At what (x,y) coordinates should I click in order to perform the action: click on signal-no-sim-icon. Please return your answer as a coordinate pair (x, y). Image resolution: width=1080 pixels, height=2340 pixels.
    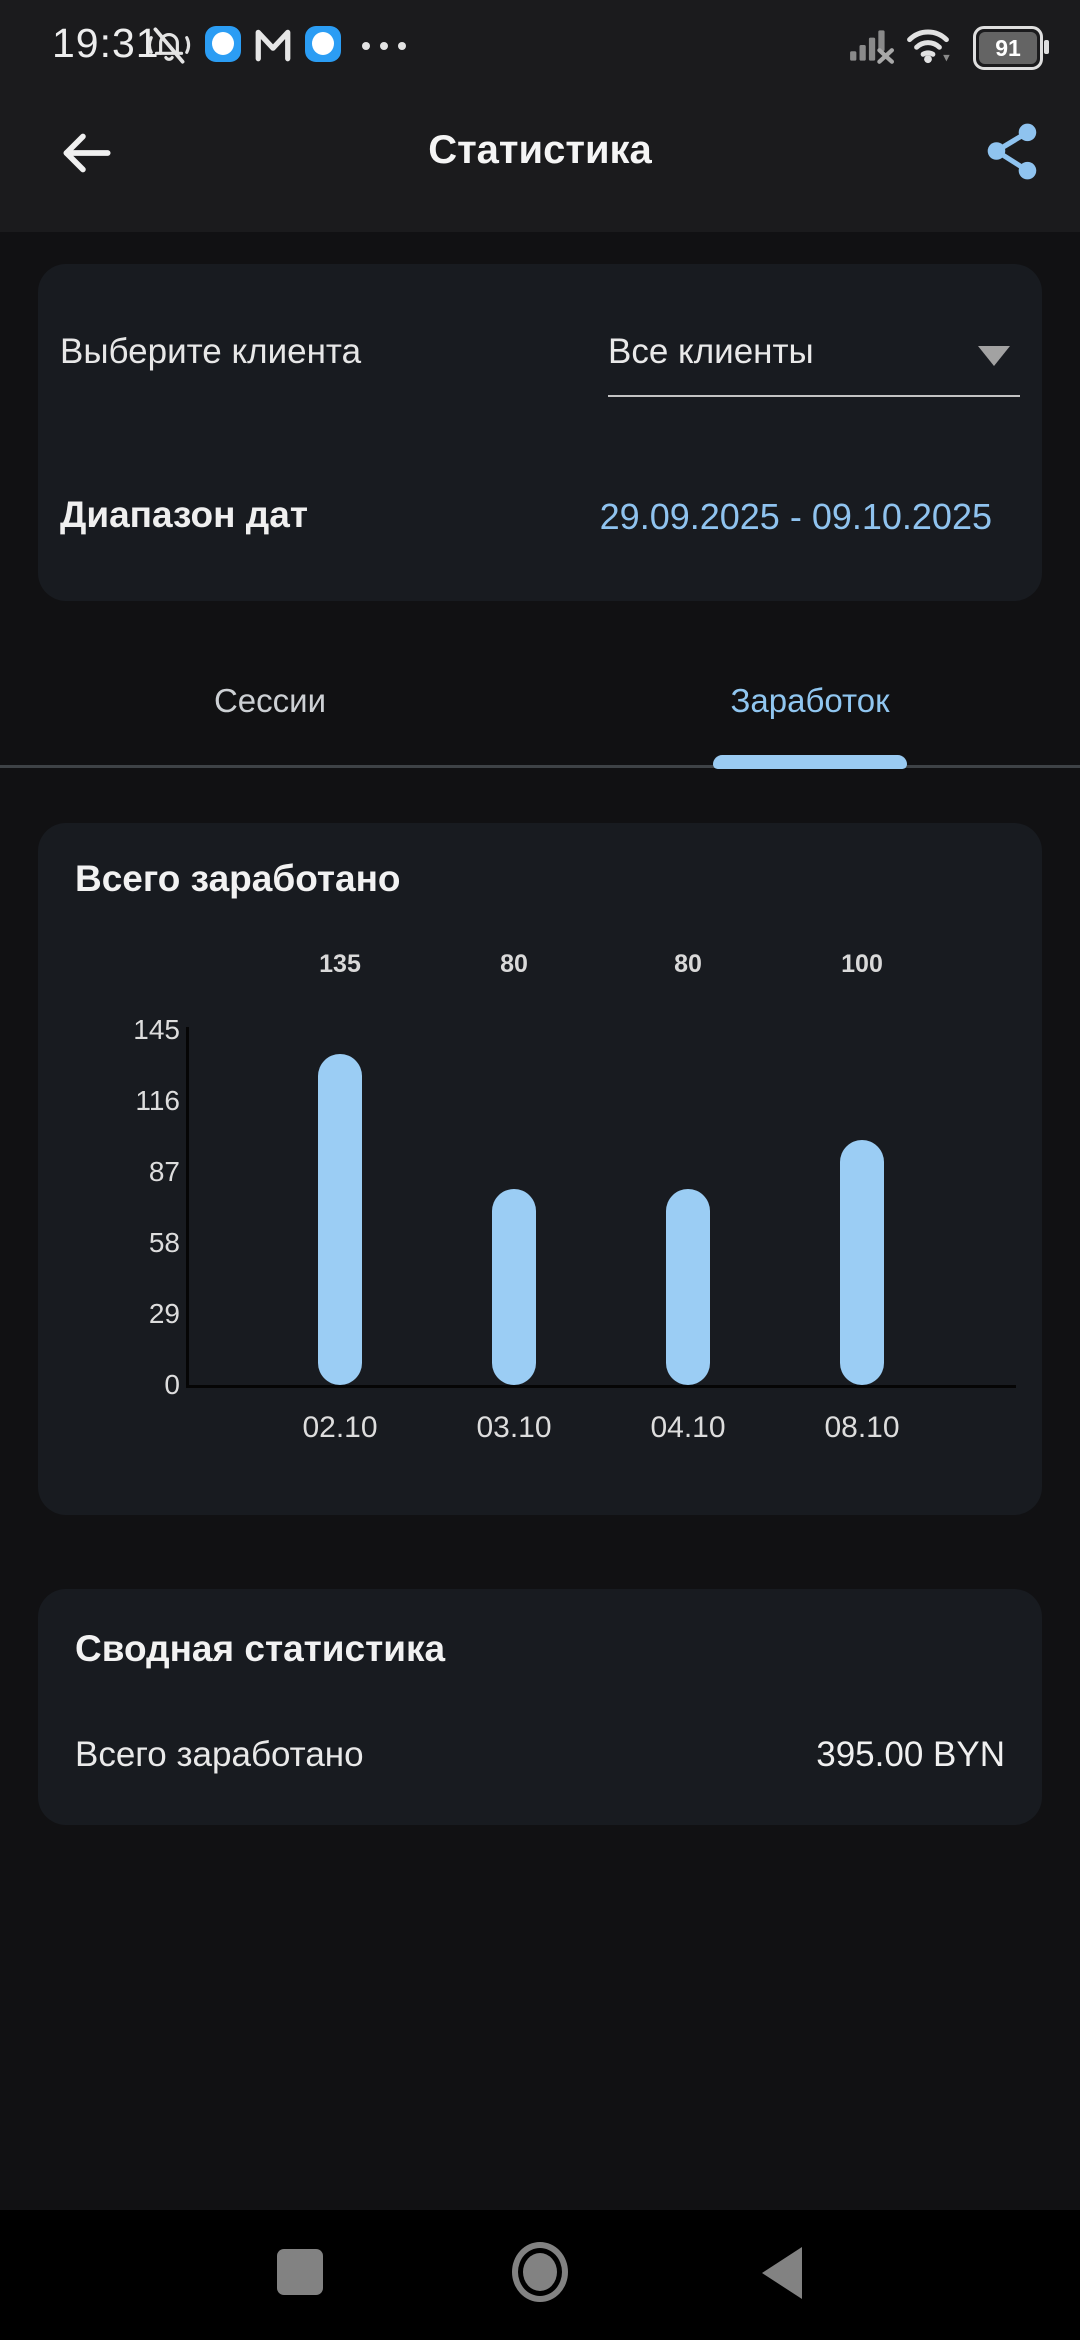
    Looking at the image, I should click on (872, 47).